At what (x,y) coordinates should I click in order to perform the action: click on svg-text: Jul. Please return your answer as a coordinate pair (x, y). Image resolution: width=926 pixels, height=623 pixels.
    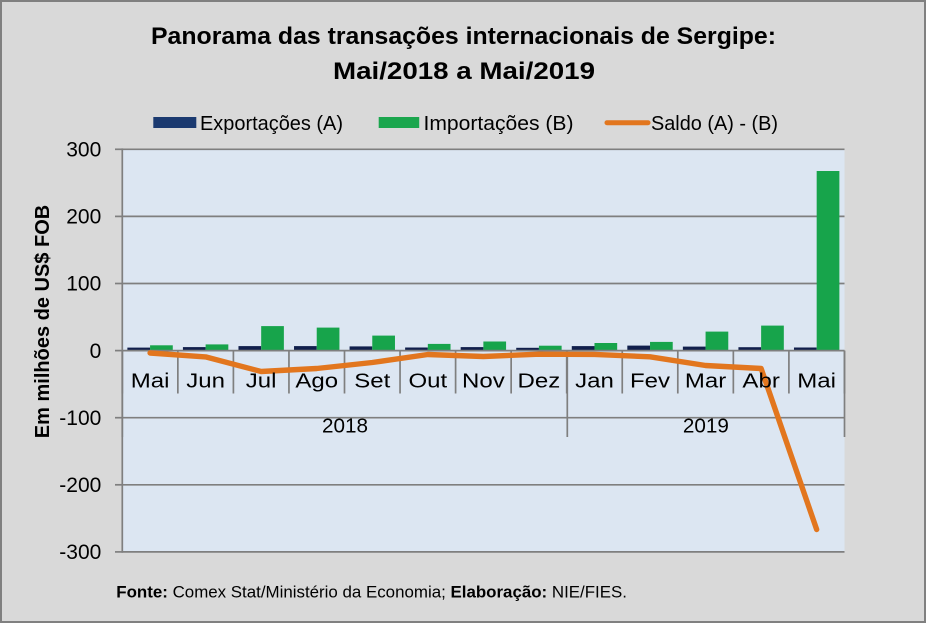
    Looking at the image, I should click on (261, 381).